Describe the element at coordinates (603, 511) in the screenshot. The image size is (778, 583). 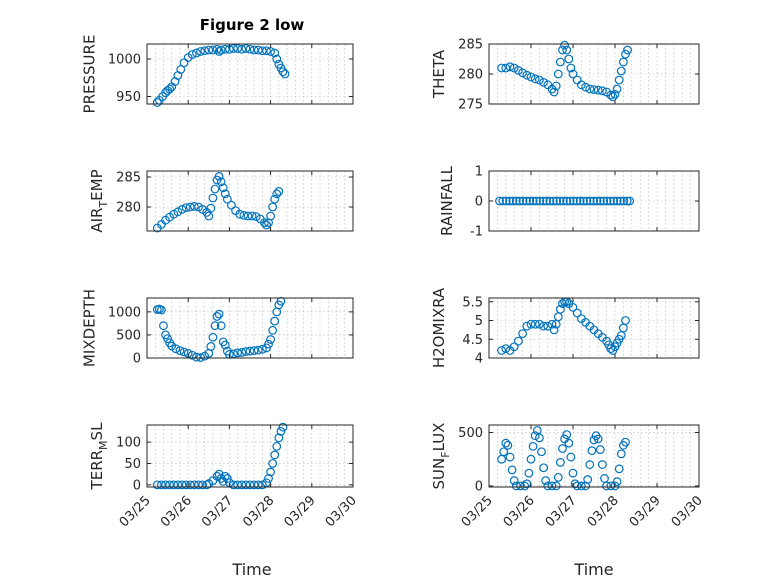
I see `x-tick-label: 03/28` at that location.